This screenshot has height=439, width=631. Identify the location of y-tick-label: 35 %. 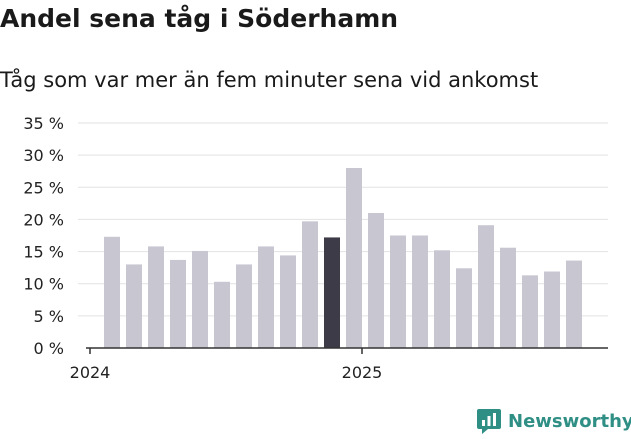
(43, 123).